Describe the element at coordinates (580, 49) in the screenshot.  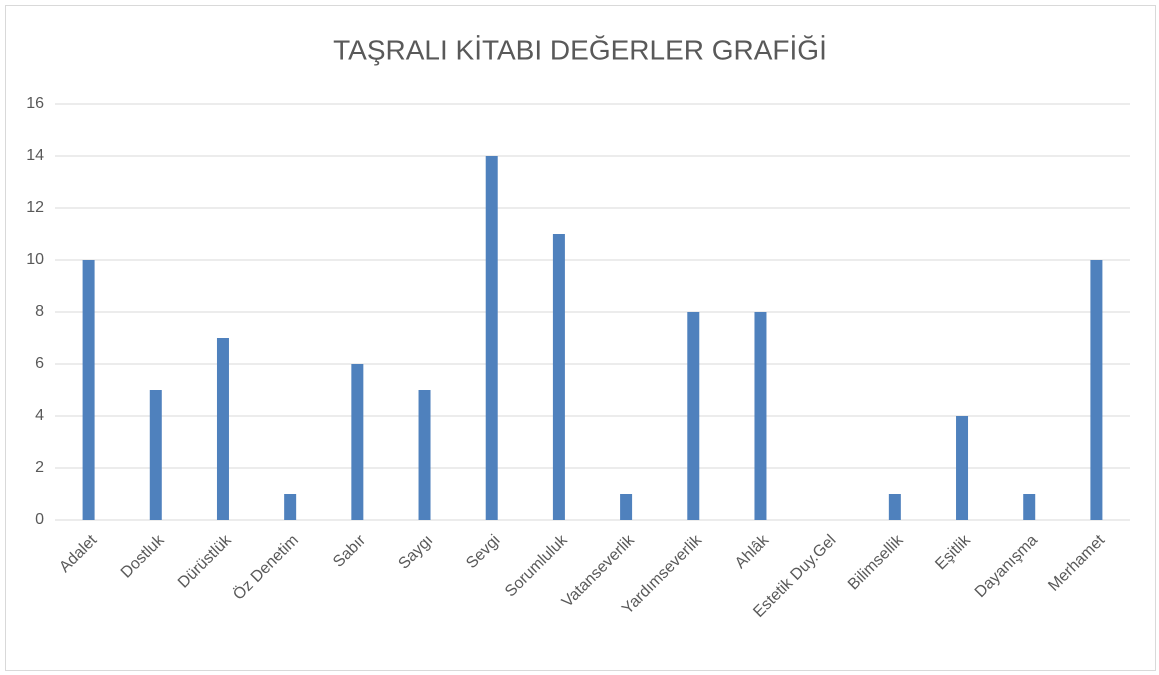
I see `chart-title: TAŞRALI KİTABI DEĞERLER GRAFİĞİ` at that location.